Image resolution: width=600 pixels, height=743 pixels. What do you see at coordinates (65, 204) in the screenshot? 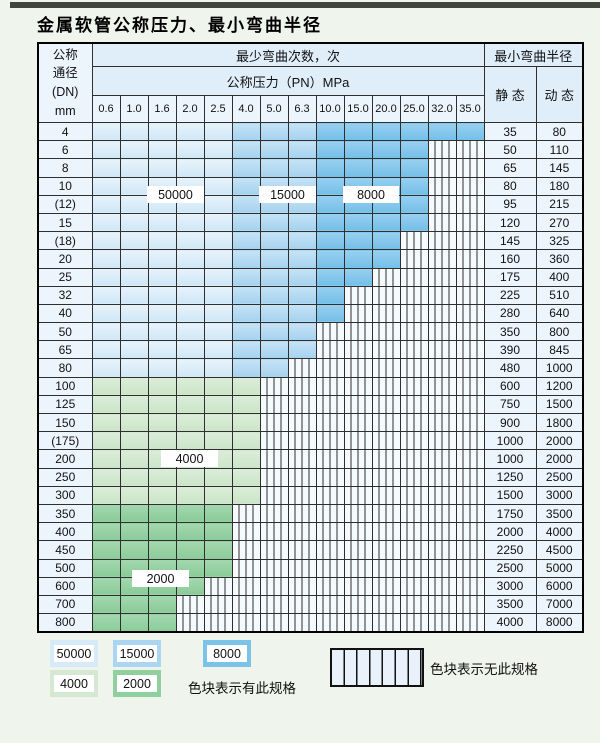
I see `dn-cell: (12)` at bounding box center [65, 204].